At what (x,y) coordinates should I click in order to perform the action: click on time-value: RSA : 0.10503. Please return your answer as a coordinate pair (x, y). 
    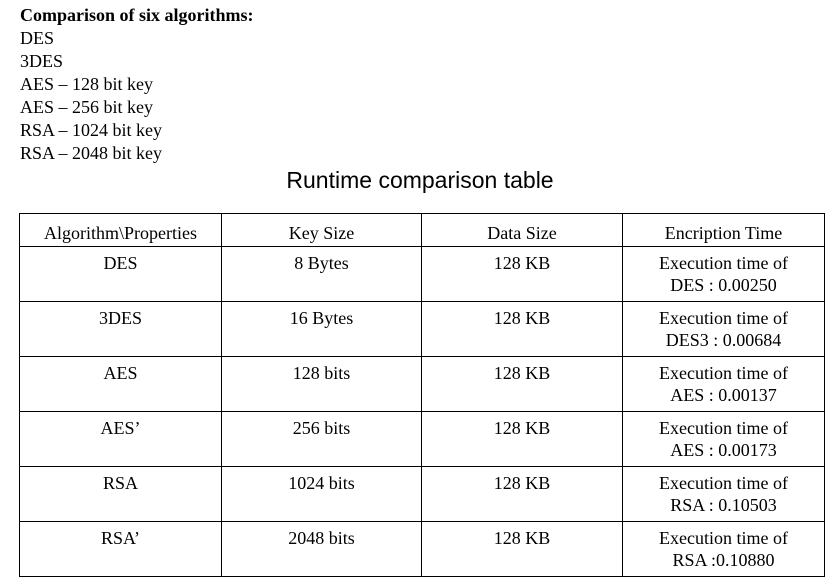
    Looking at the image, I should click on (723, 505).